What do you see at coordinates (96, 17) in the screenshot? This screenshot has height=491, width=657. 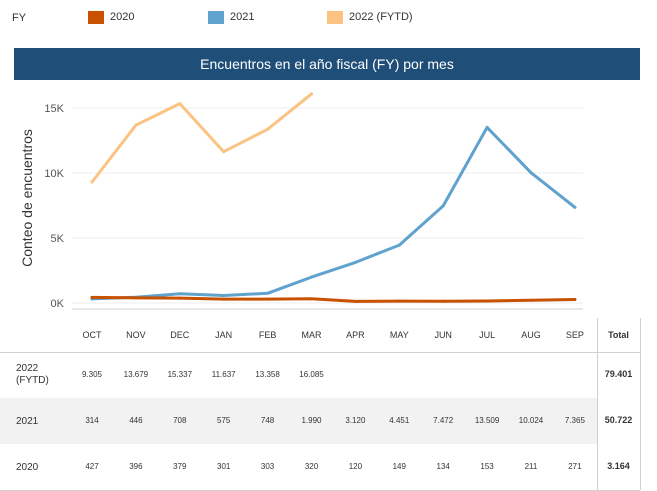 I see `legend-swatch-2020` at bounding box center [96, 17].